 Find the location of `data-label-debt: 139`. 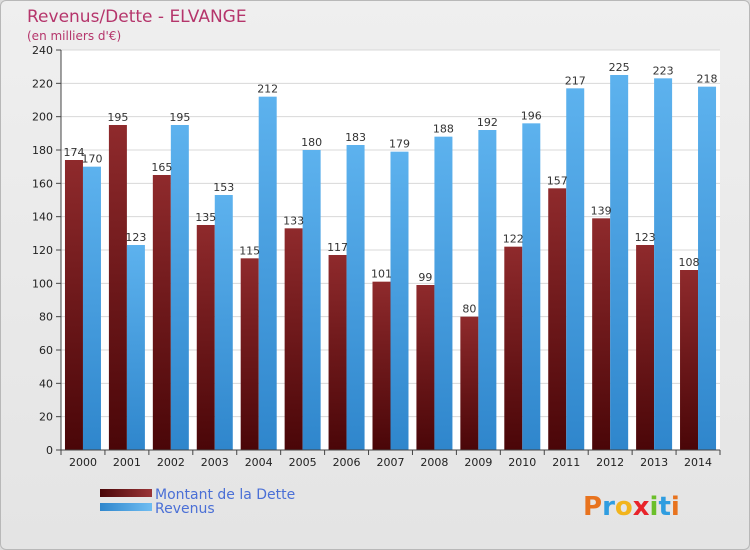

data-label-debt: 139 is located at coordinates (601, 210).